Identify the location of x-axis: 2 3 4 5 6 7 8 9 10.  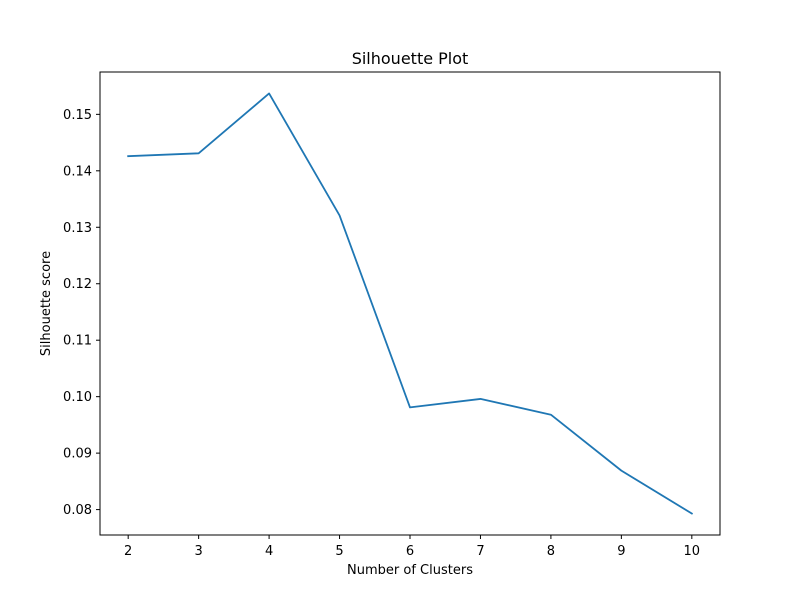
(412, 547).